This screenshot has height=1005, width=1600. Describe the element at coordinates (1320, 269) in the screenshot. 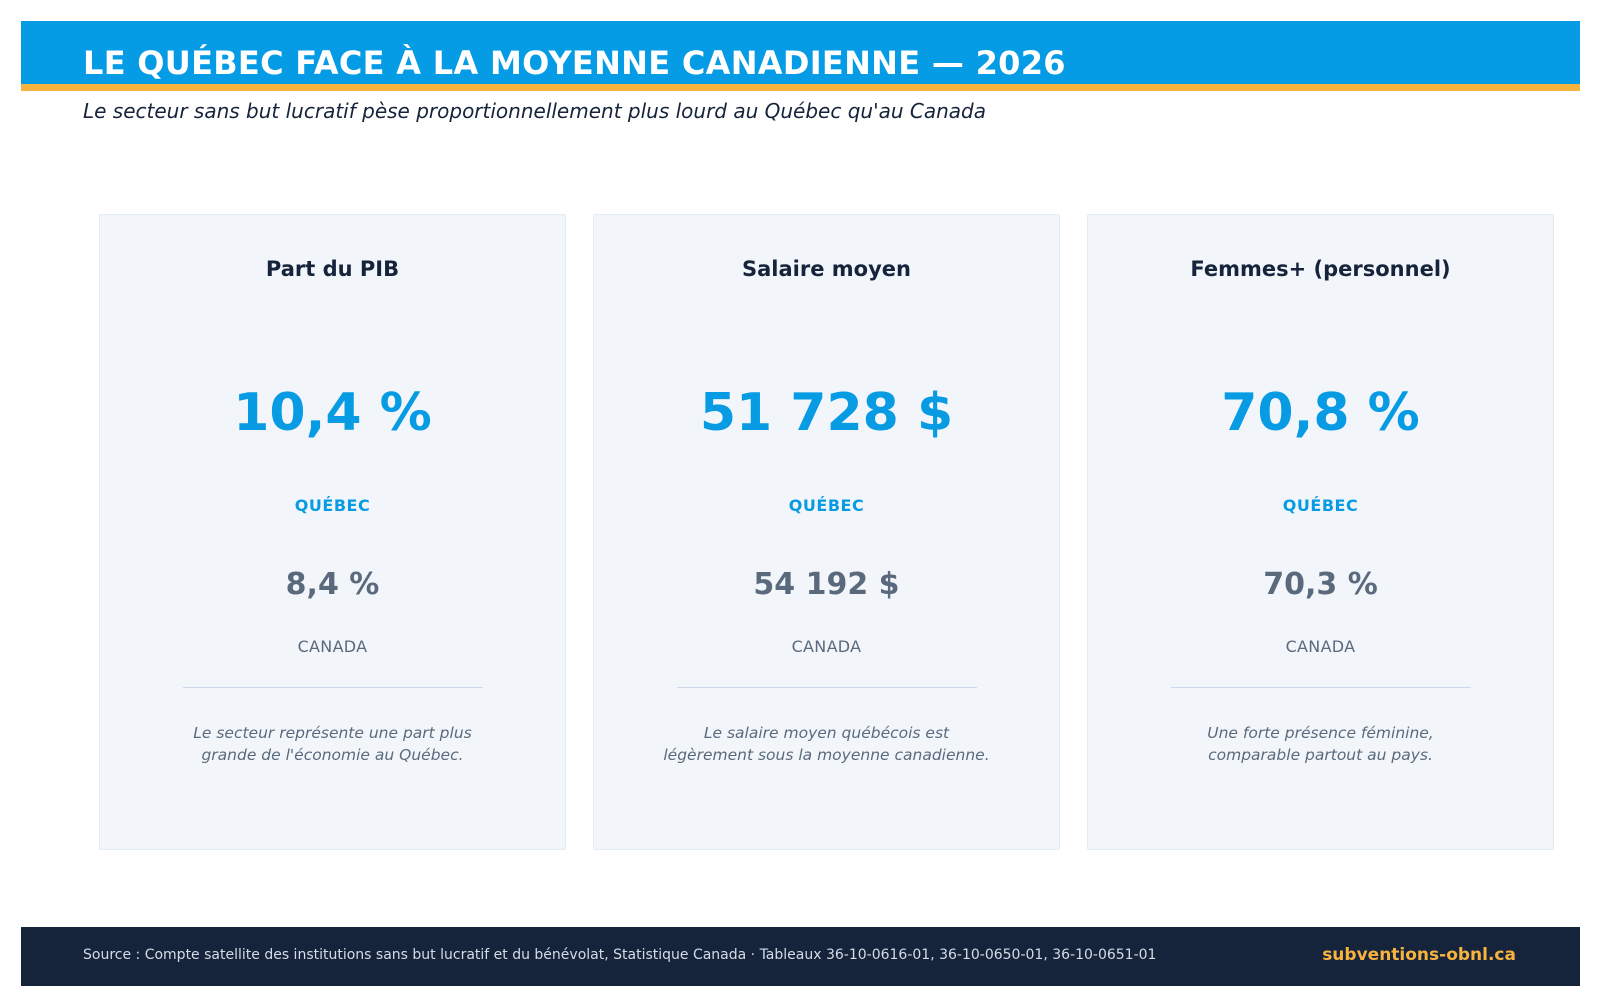

I see `card-title: Femmes+ (personnel)` at that location.